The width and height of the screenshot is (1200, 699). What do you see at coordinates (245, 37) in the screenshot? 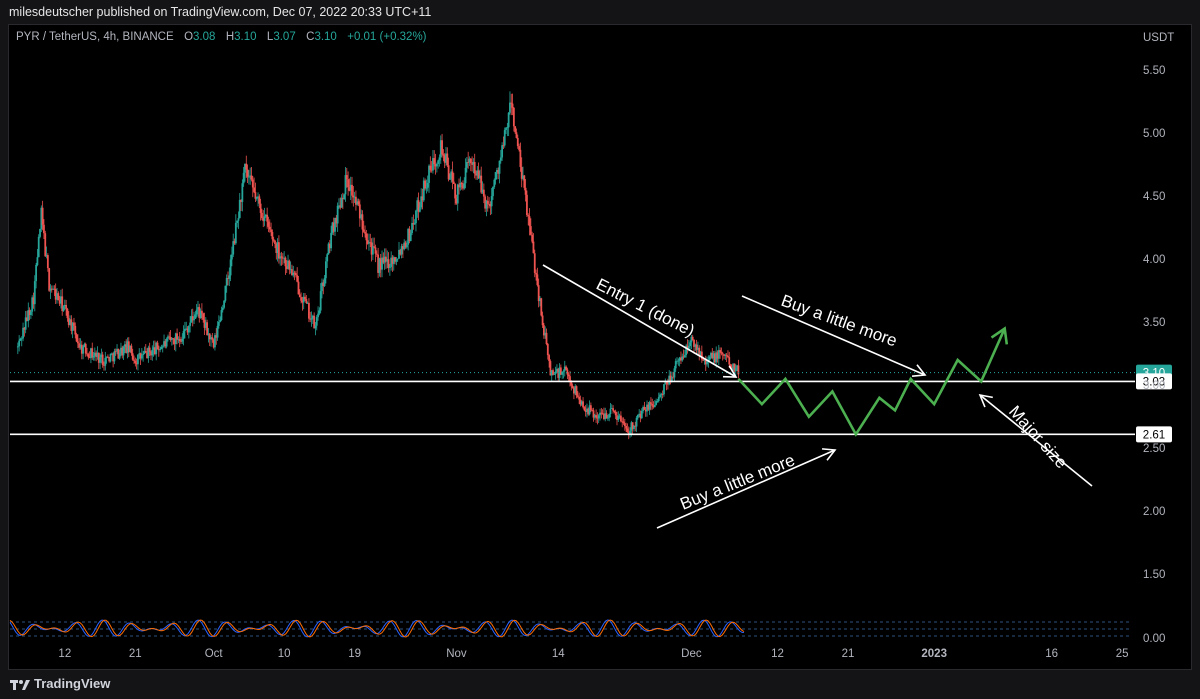
I see `high-value: 3.10` at bounding box center [245, 37].